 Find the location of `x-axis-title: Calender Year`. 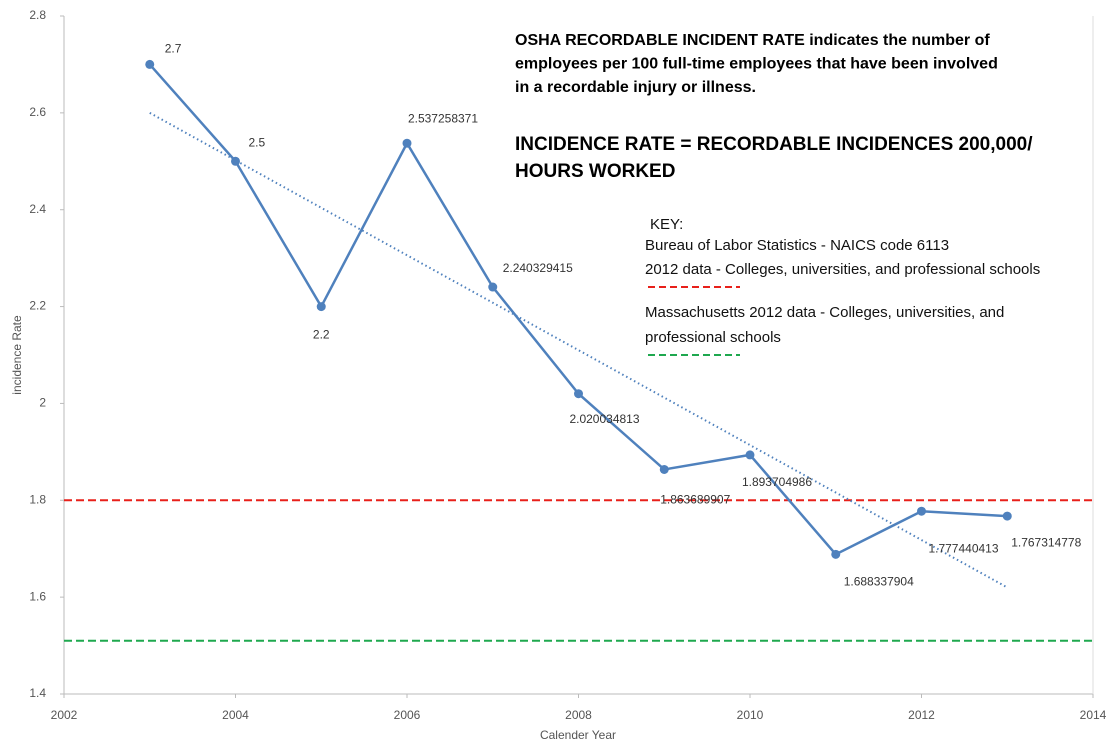

x-axis-title: Calender Year is located at coordinates (578, 735).